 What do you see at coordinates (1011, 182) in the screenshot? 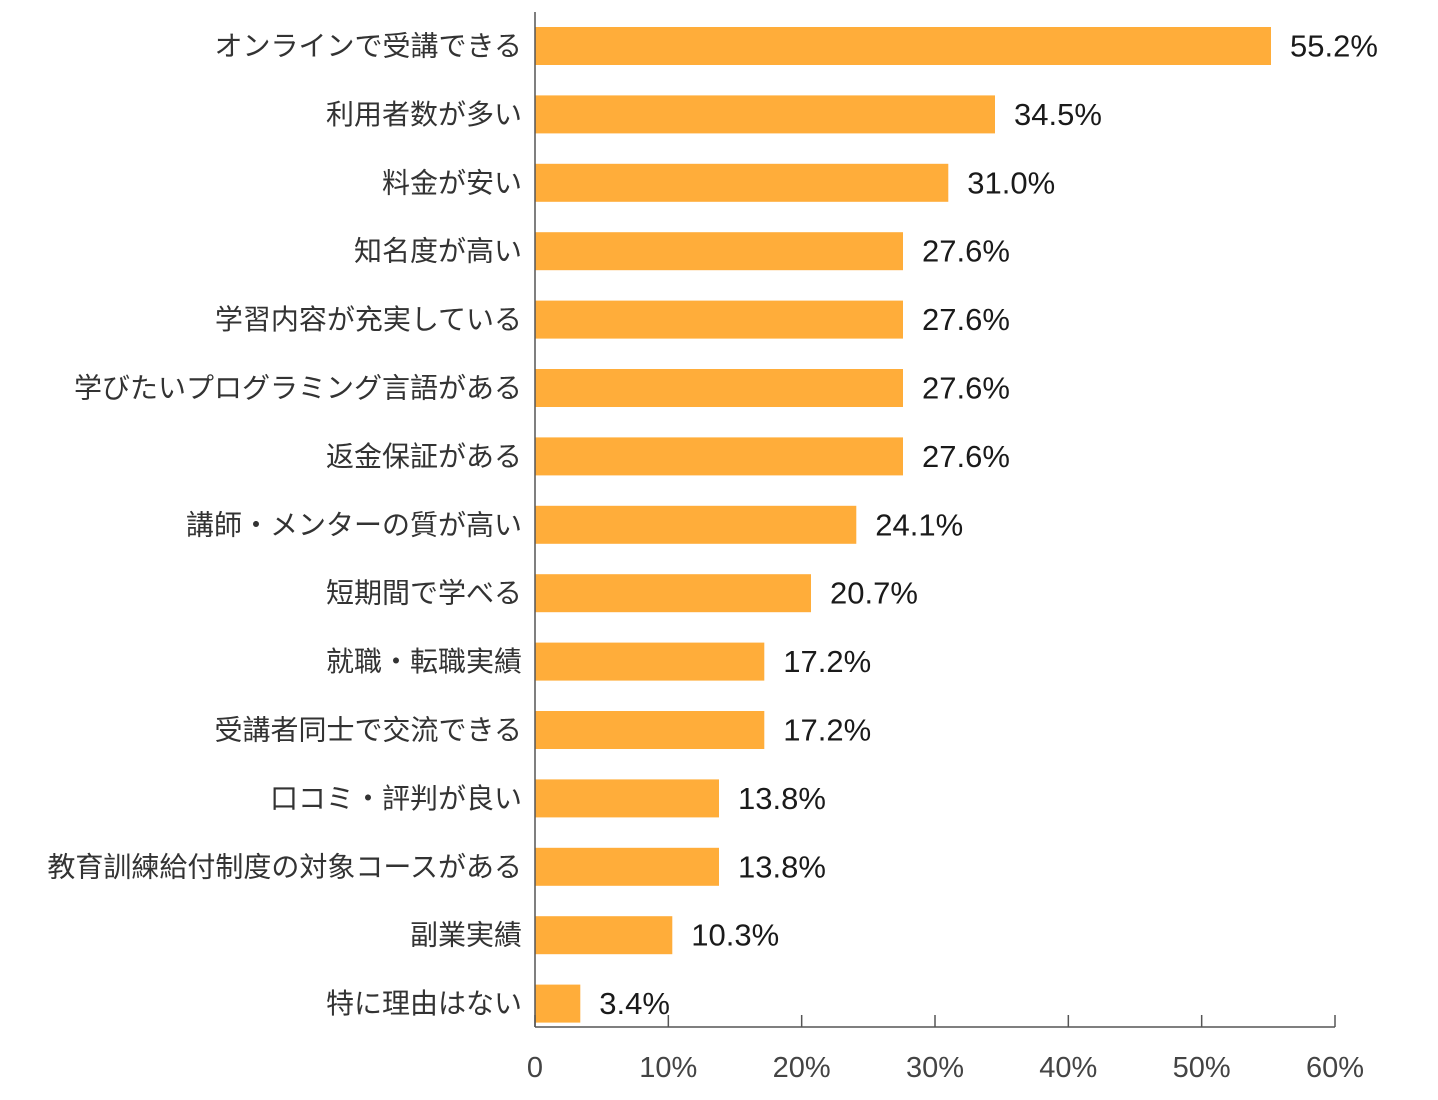
I see `value-label: 31.0%` at bounding box center [1011, 182].